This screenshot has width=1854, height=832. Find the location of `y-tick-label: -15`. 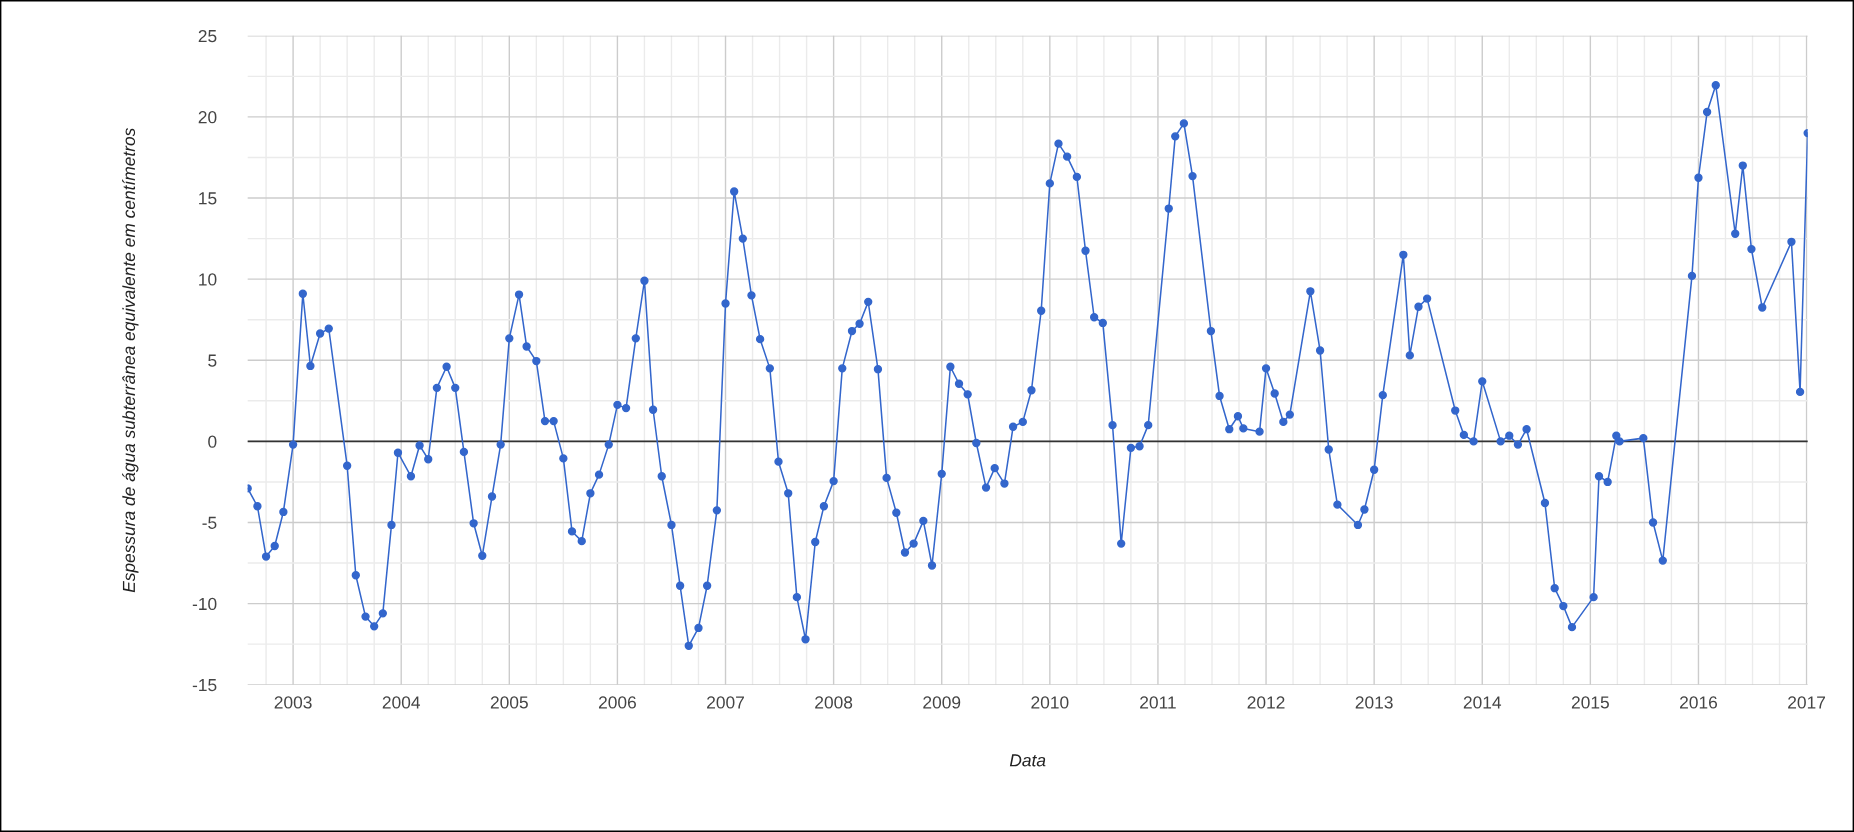

y-tick-label: -15 is located at coordinates (204, 685).